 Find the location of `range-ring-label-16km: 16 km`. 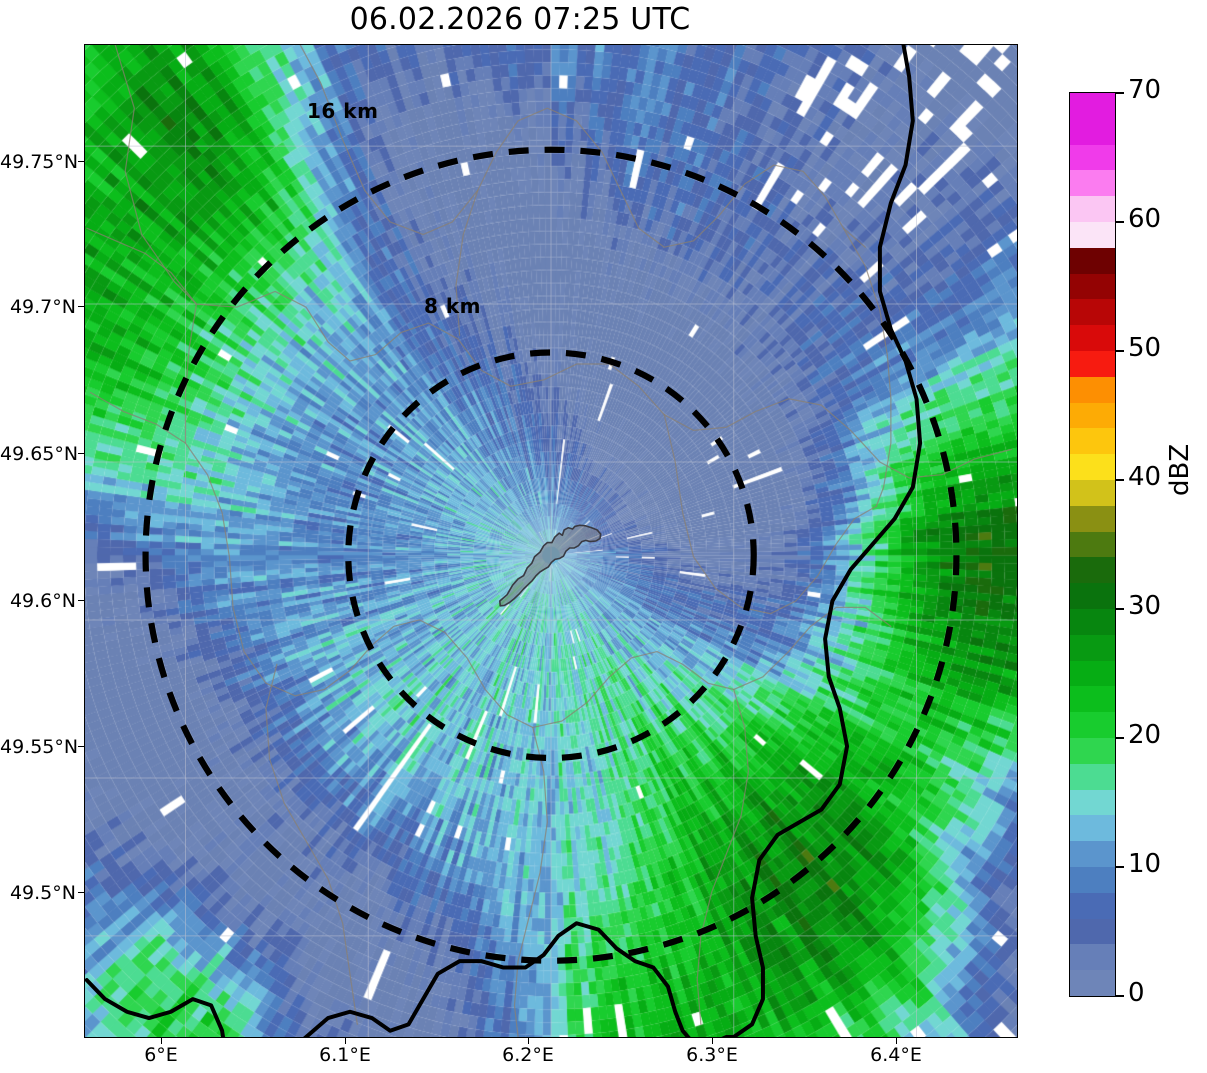

range-ring-label-16km: 16 km is located at coordinates (343, 111).